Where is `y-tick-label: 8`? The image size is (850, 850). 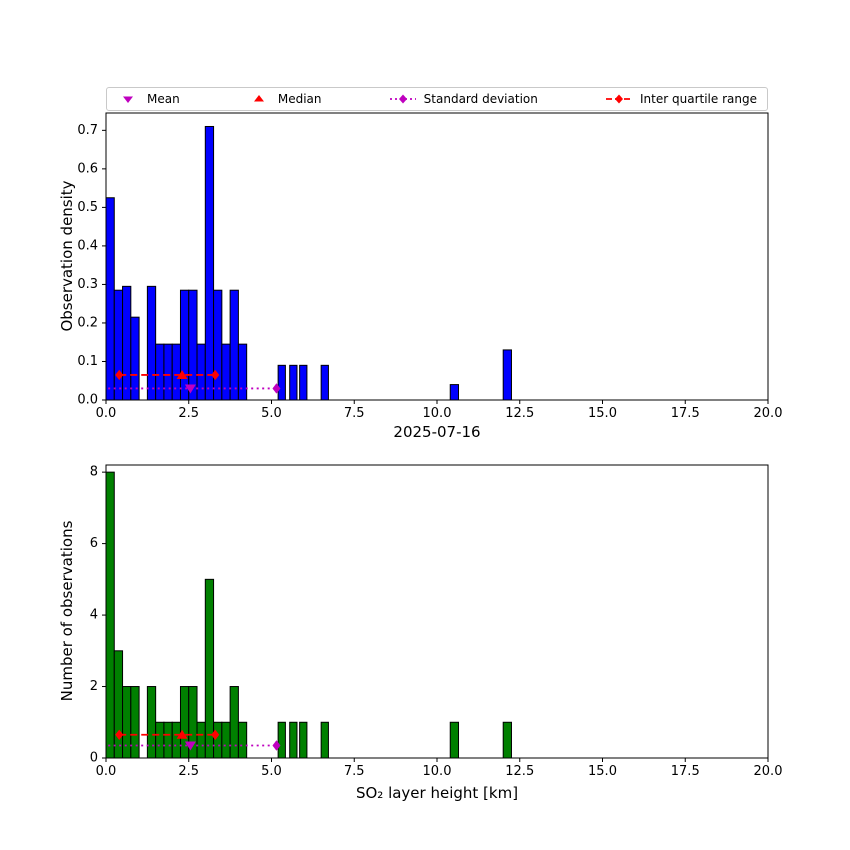 y-tick-label: 8 is located at coordinates (94, 472).